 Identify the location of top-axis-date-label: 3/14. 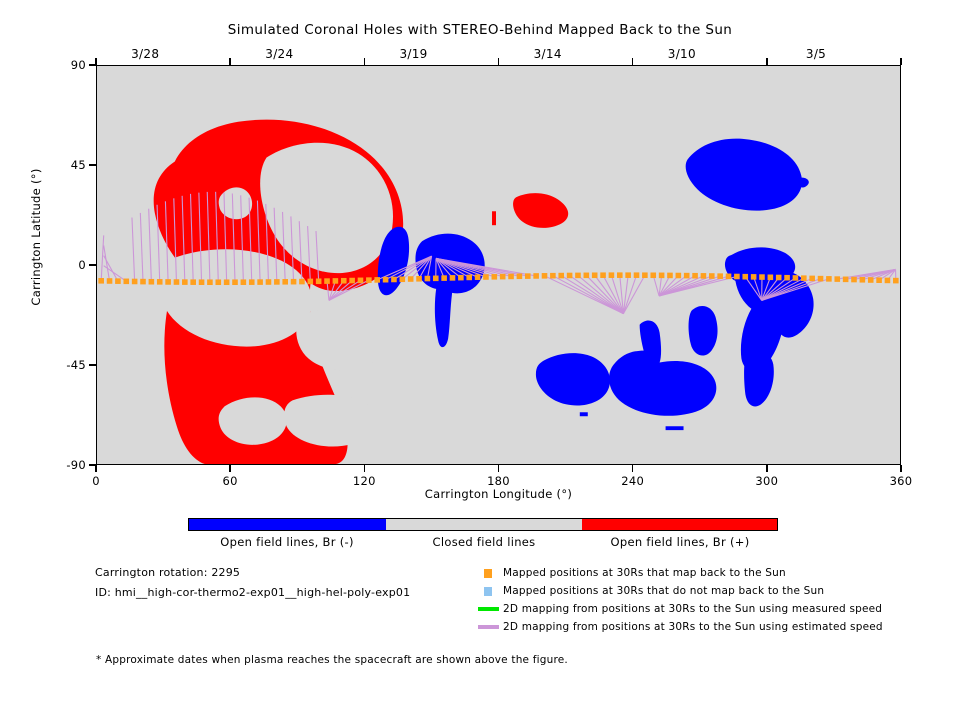
(547, 54).